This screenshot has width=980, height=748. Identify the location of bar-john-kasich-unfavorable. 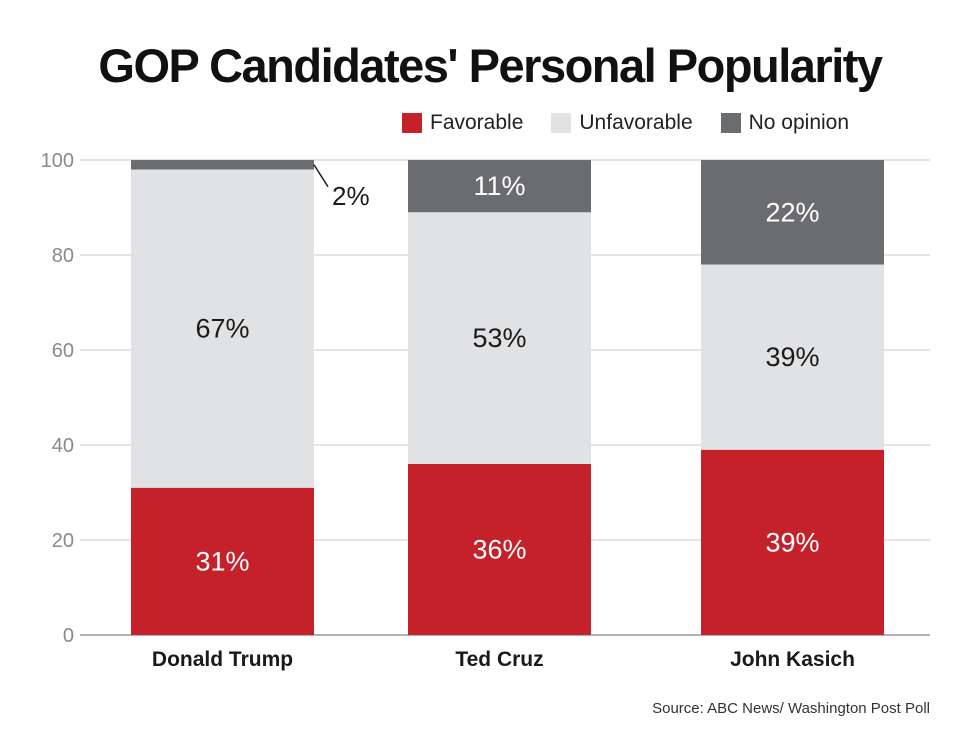
(792, 357).